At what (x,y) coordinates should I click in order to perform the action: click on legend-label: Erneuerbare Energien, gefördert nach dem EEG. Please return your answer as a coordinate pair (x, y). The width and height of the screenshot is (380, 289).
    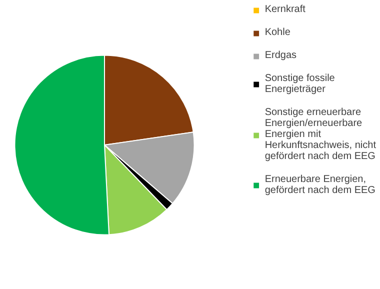
    Looking at the image, I should click on (320, 185).